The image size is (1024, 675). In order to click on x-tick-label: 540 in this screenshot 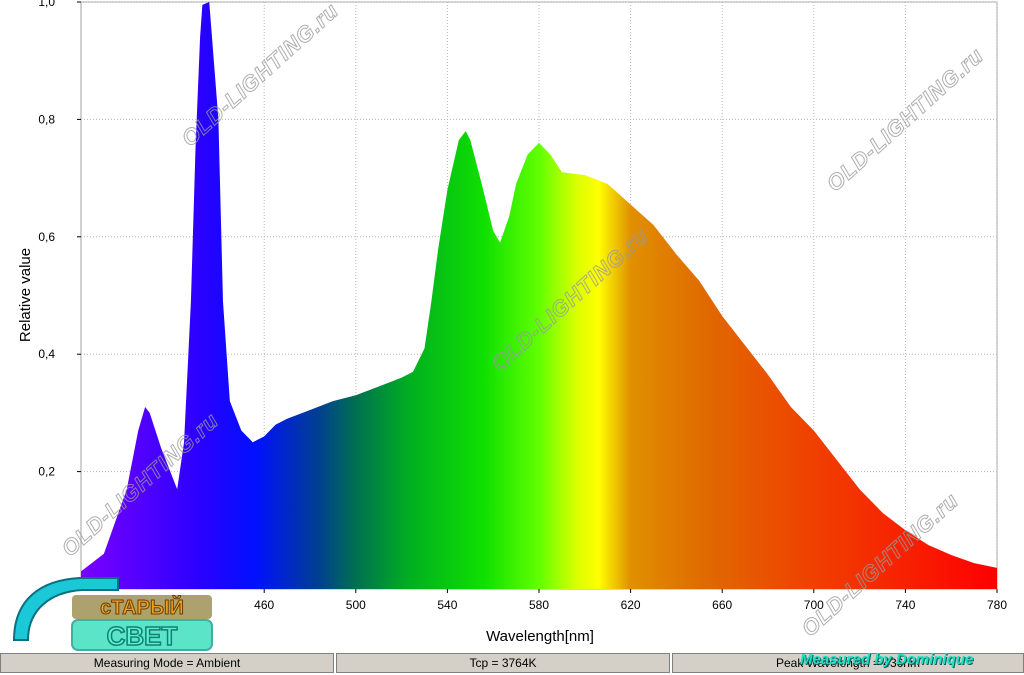, I will do `click(447, 605)`.